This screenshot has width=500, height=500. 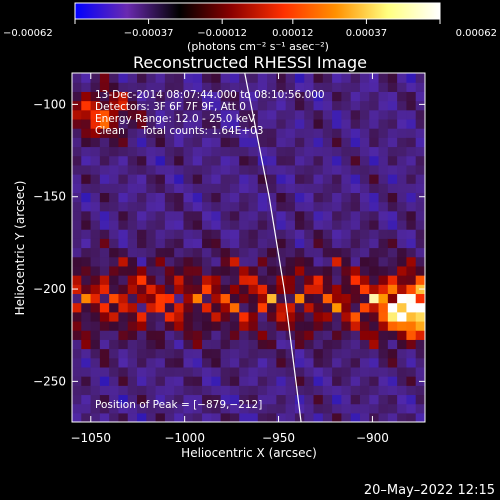 What do you see at coordinates (278, 438) in the screenshot?
I see `x-tick-label: −950` at bounding box center [278, 438].